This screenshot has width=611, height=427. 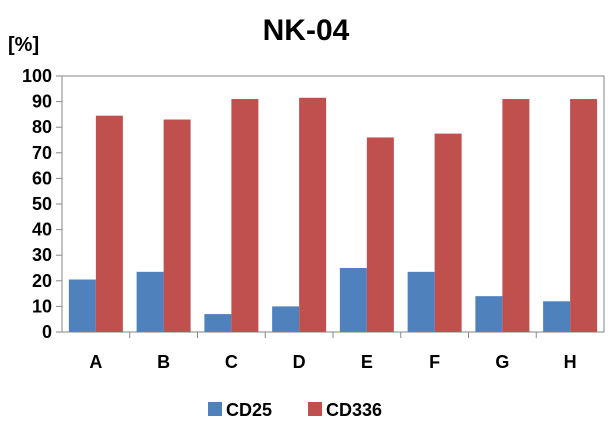 I want to click on bar-cd25-d, so click(x=286, y=319).